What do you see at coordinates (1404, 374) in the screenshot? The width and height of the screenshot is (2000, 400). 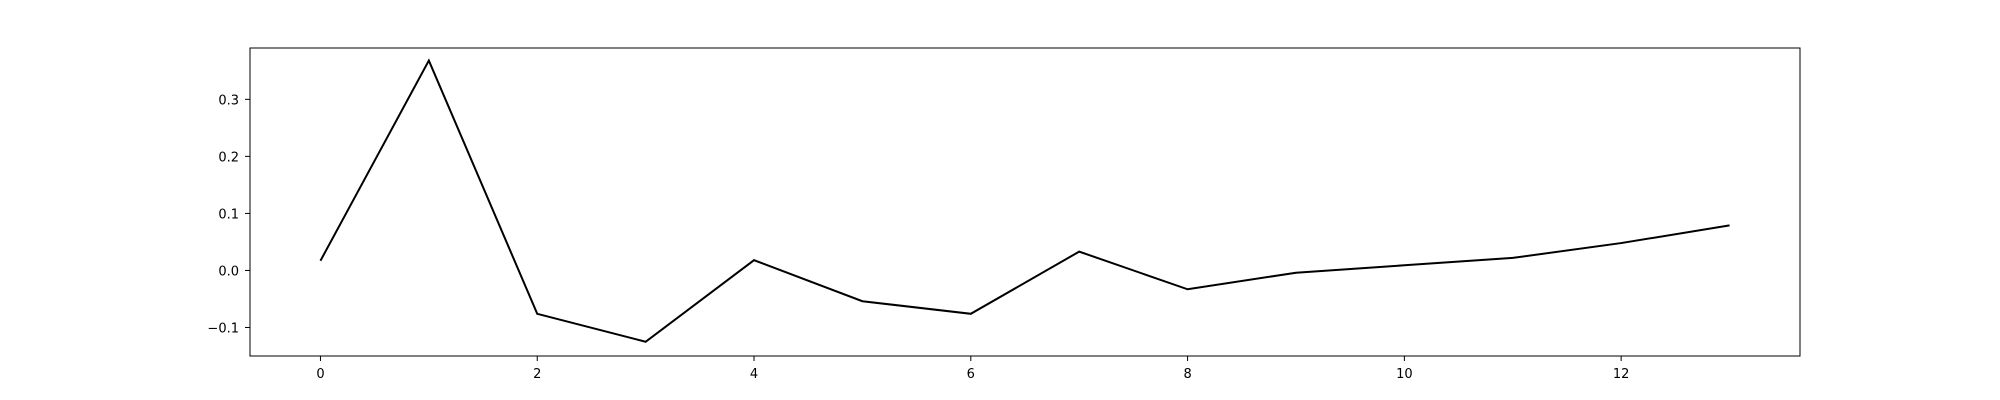 I see `x-tick-label: 10` at bounding box center [1404, 374].